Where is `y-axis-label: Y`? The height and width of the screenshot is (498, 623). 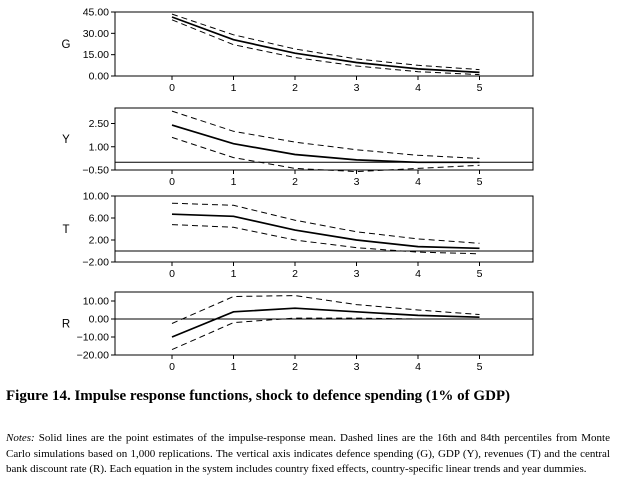
y-axis-label: Y is located at coordinates (66, 140).